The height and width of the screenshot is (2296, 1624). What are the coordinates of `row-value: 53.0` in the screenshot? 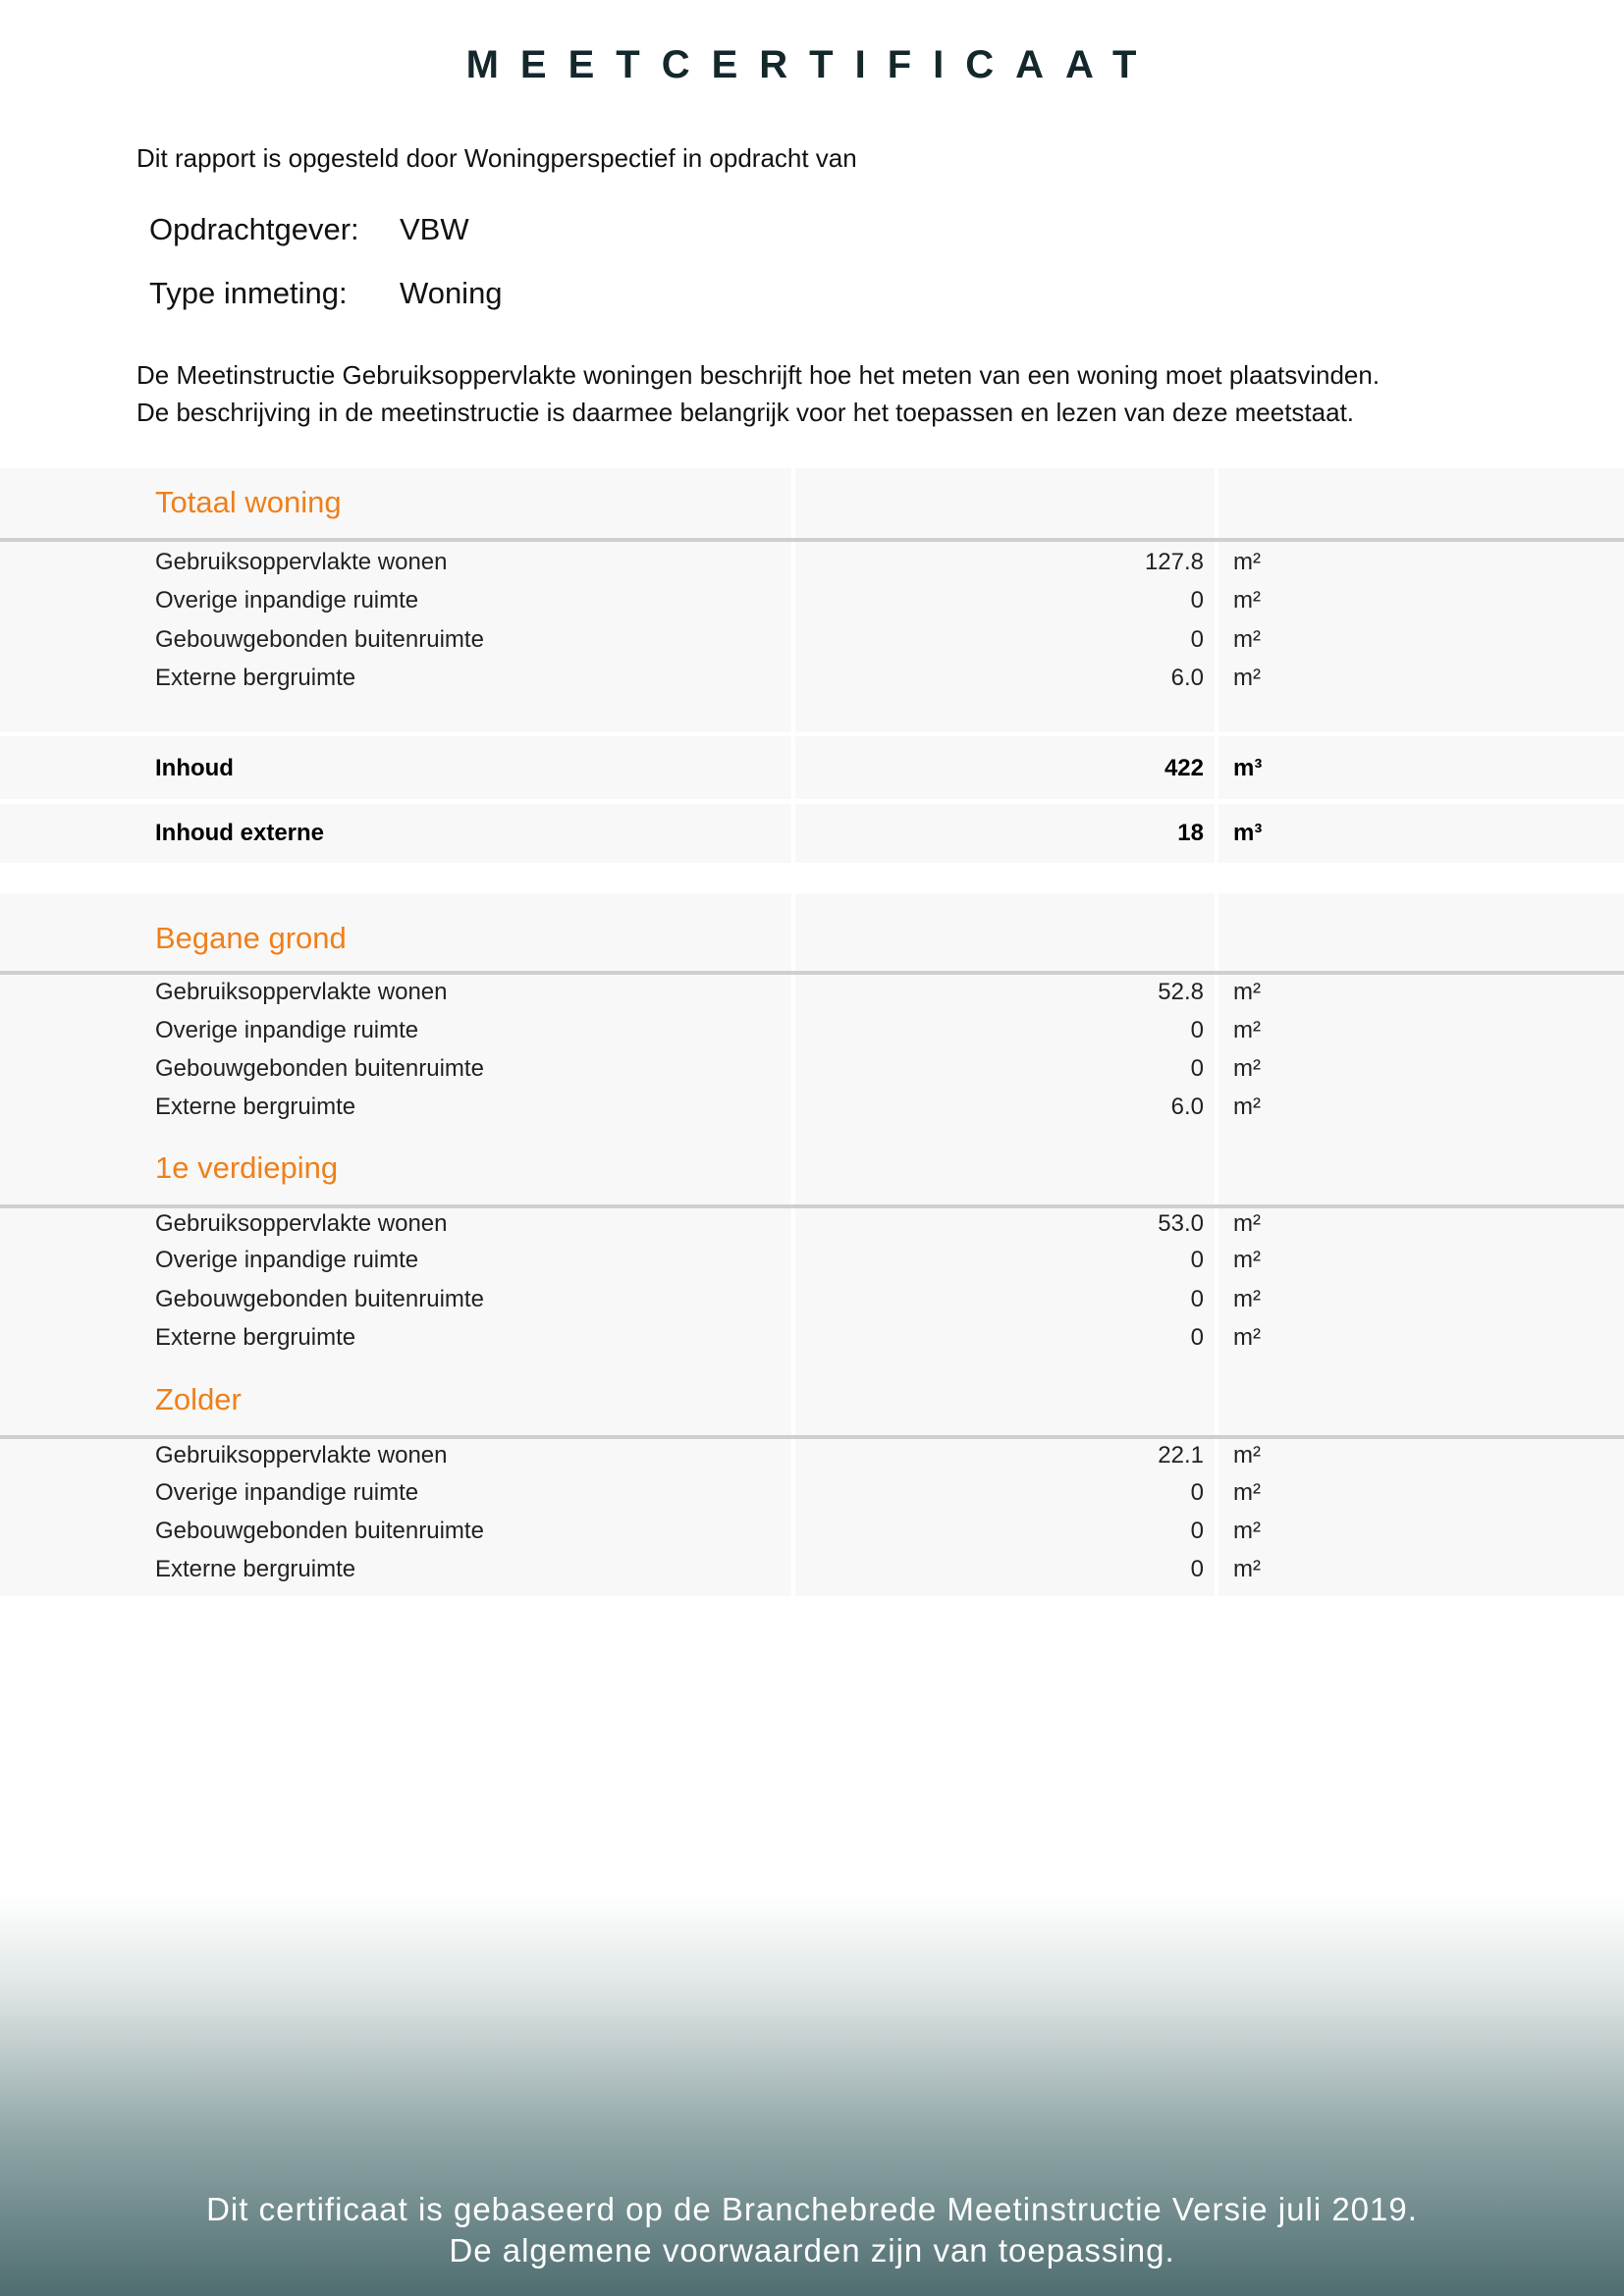 It's located at (1181, 1223).